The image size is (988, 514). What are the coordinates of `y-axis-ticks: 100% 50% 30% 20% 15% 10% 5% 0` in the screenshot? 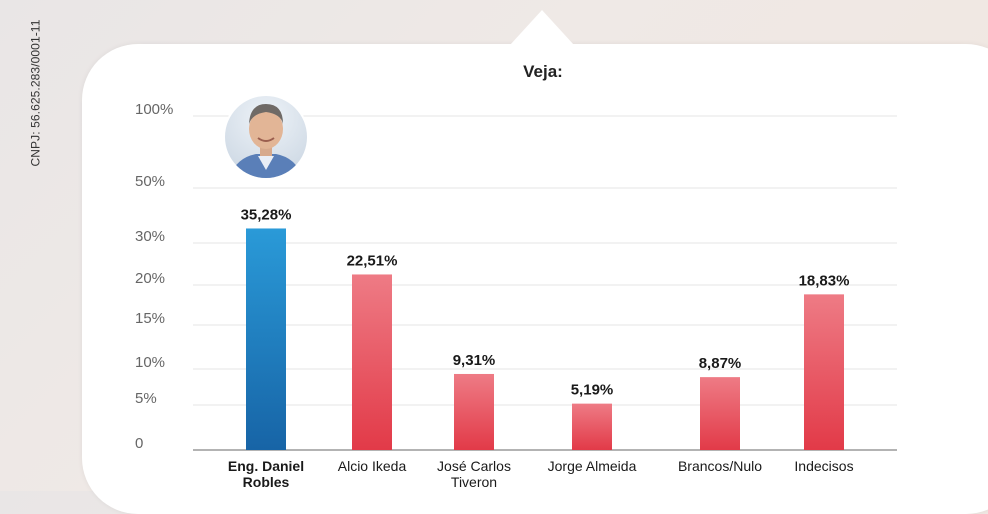 It's located at (154, 276).